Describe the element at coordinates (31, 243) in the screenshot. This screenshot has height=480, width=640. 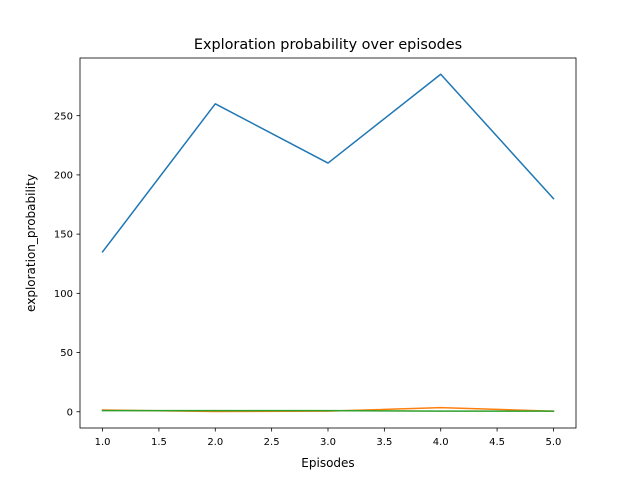
I see `y-axis-label: exploration_probability` at that location.